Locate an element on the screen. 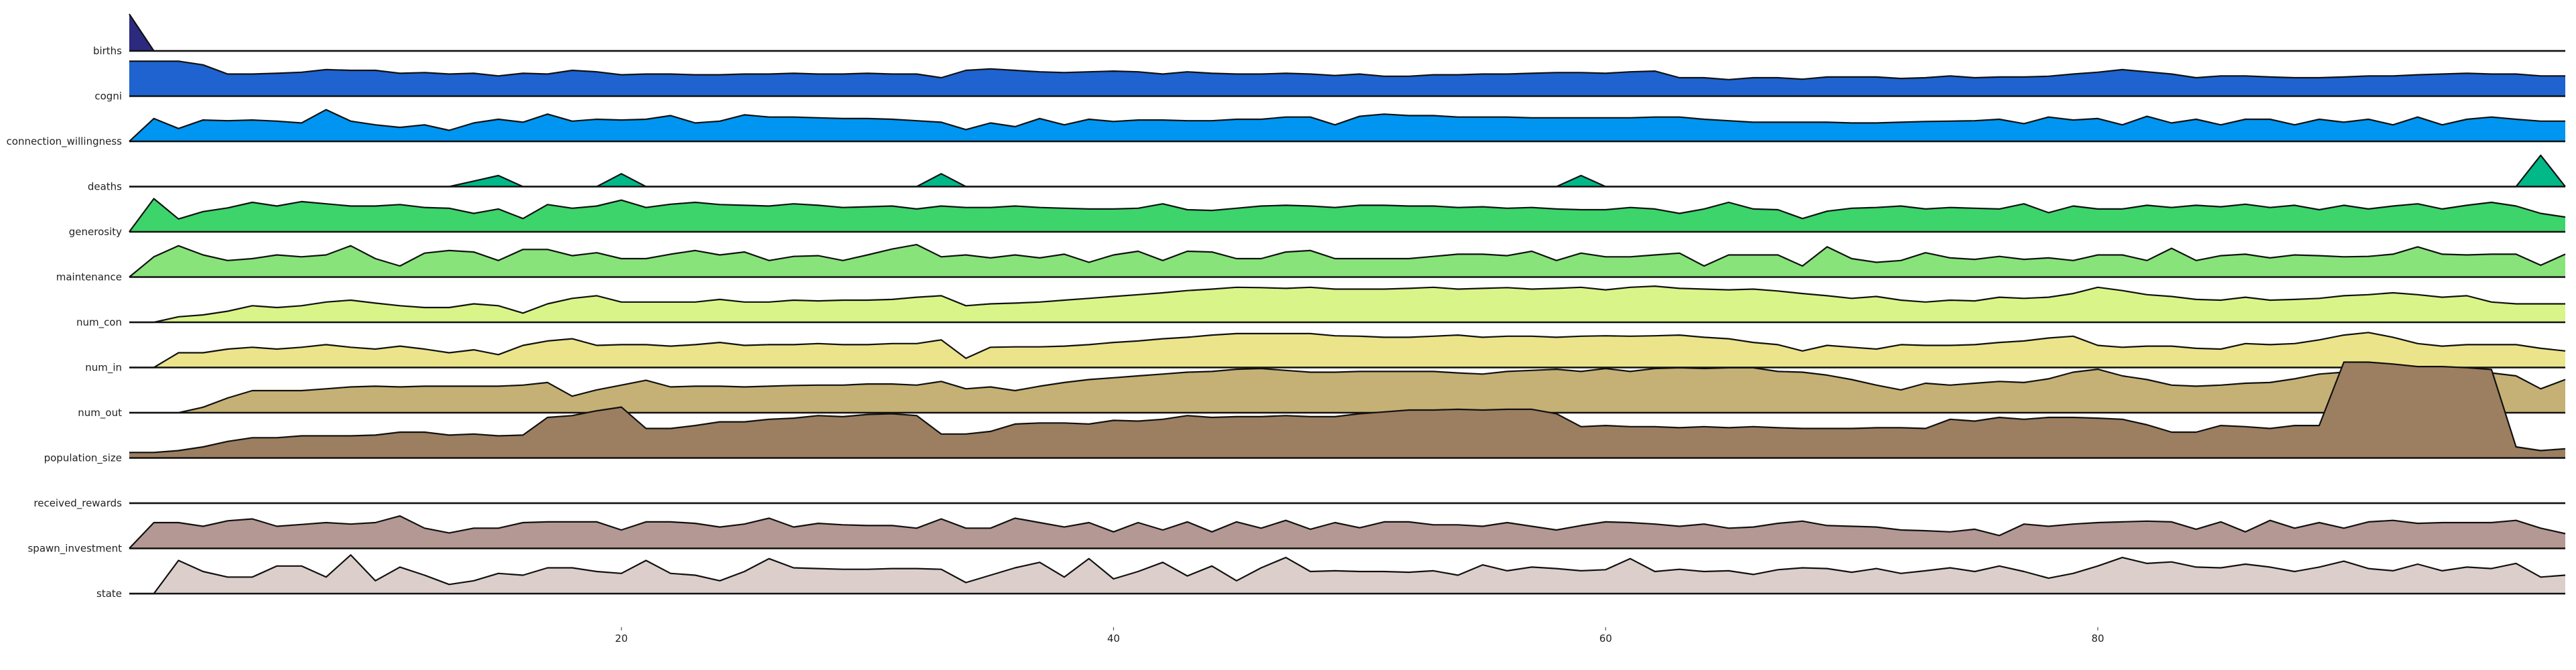 This screenshot has width=2576, height=670. ridge-births is located at coordinates (1347, 32).